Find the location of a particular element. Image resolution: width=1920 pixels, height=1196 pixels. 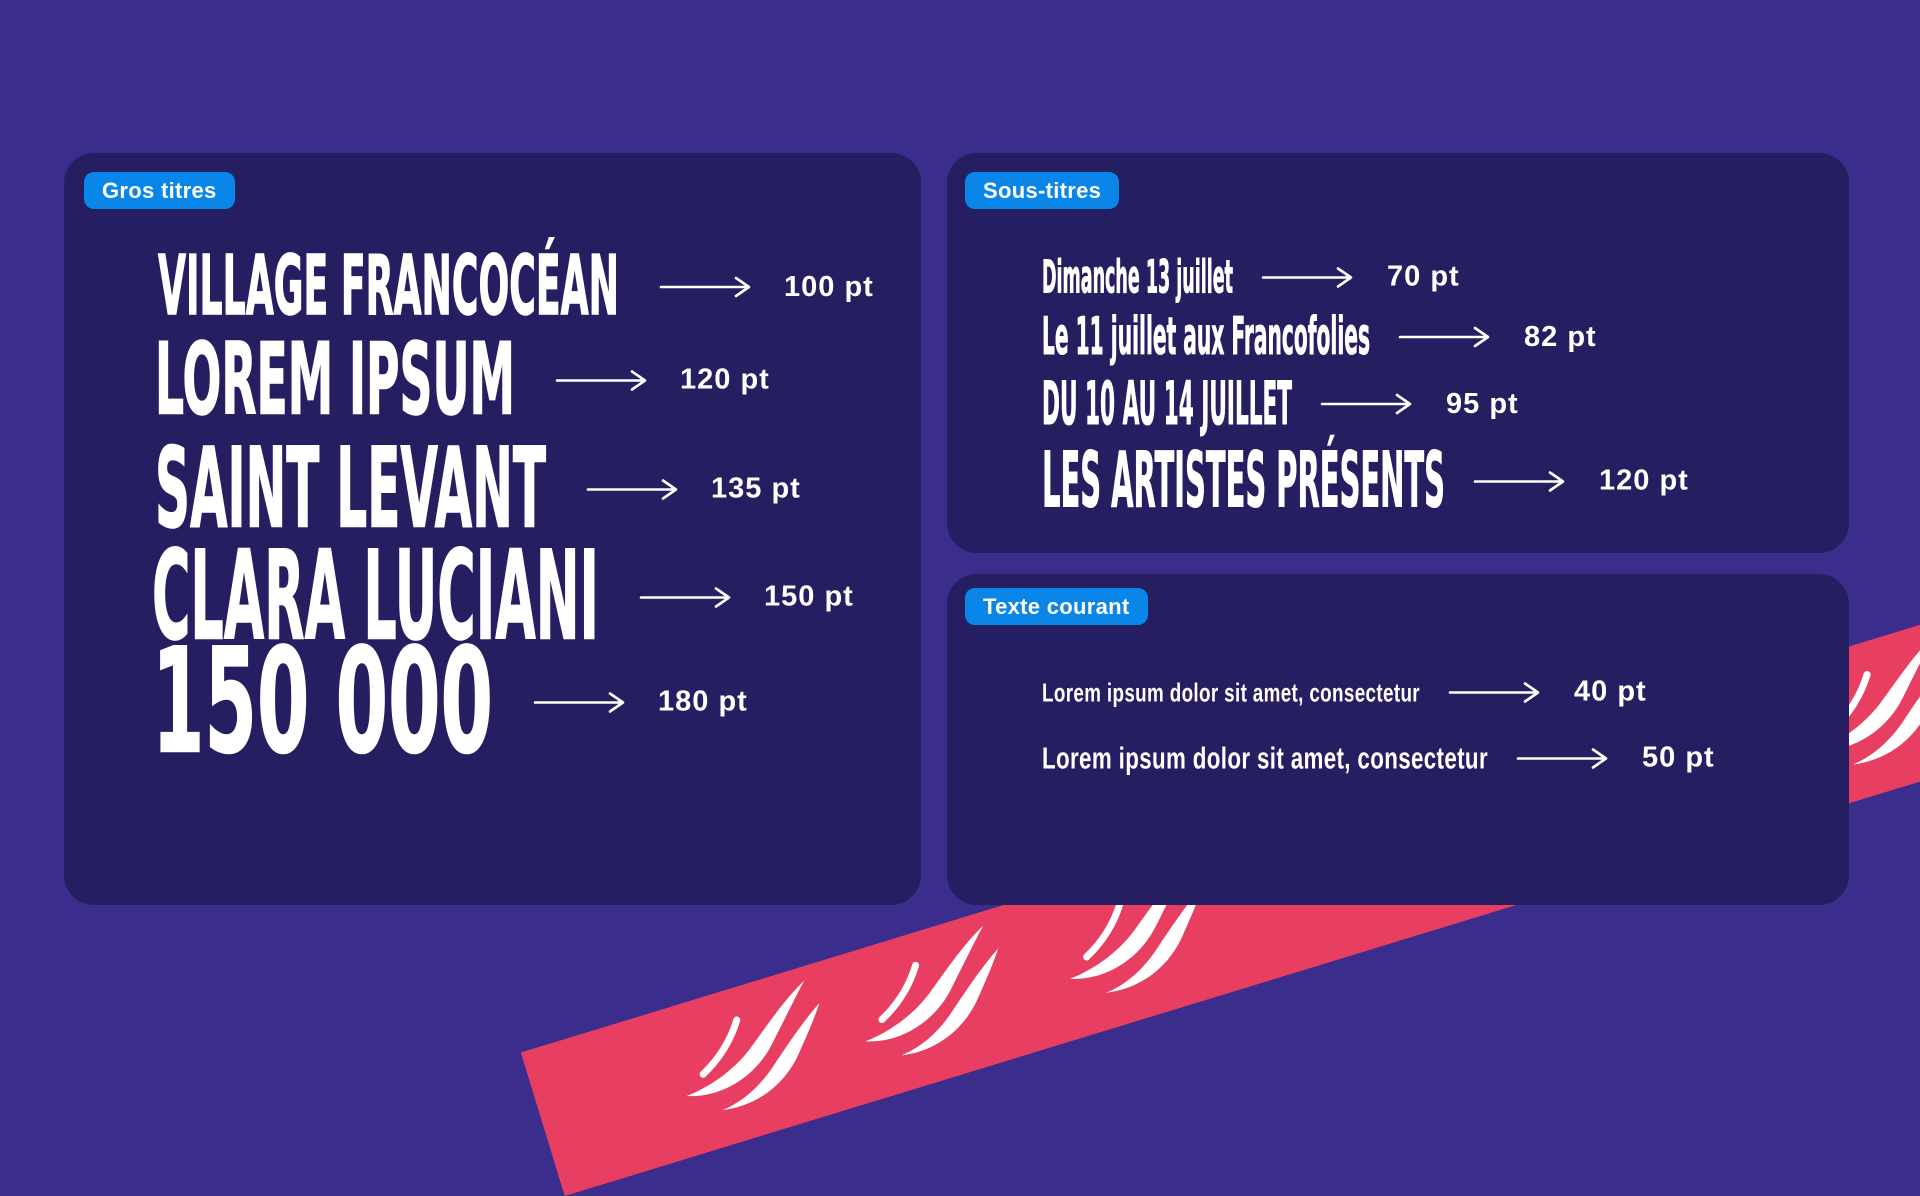

specimen-text: 150 000 is located at coordinates (323, 702).